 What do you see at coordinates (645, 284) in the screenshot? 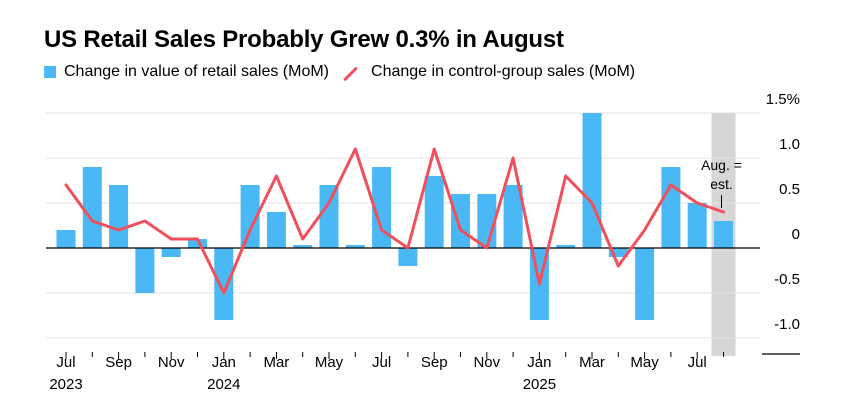
I see `bar-may-2025` at bounding box center [645, 284].